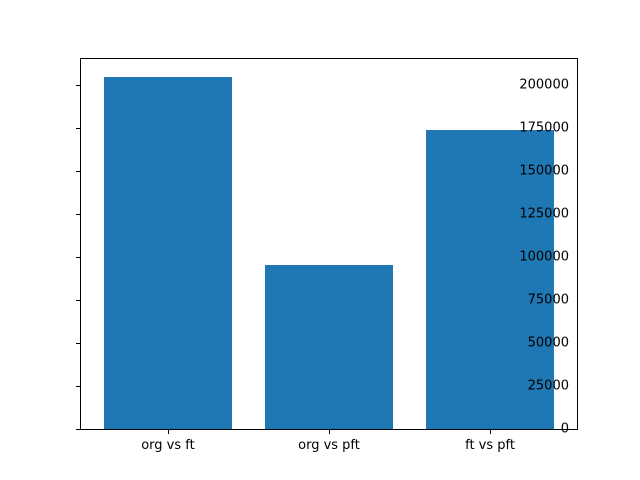  What do you see at coordinates (544, 128) in the screenshot?
I see `y-tick-label: 175000` at bounding box center [544, 128].